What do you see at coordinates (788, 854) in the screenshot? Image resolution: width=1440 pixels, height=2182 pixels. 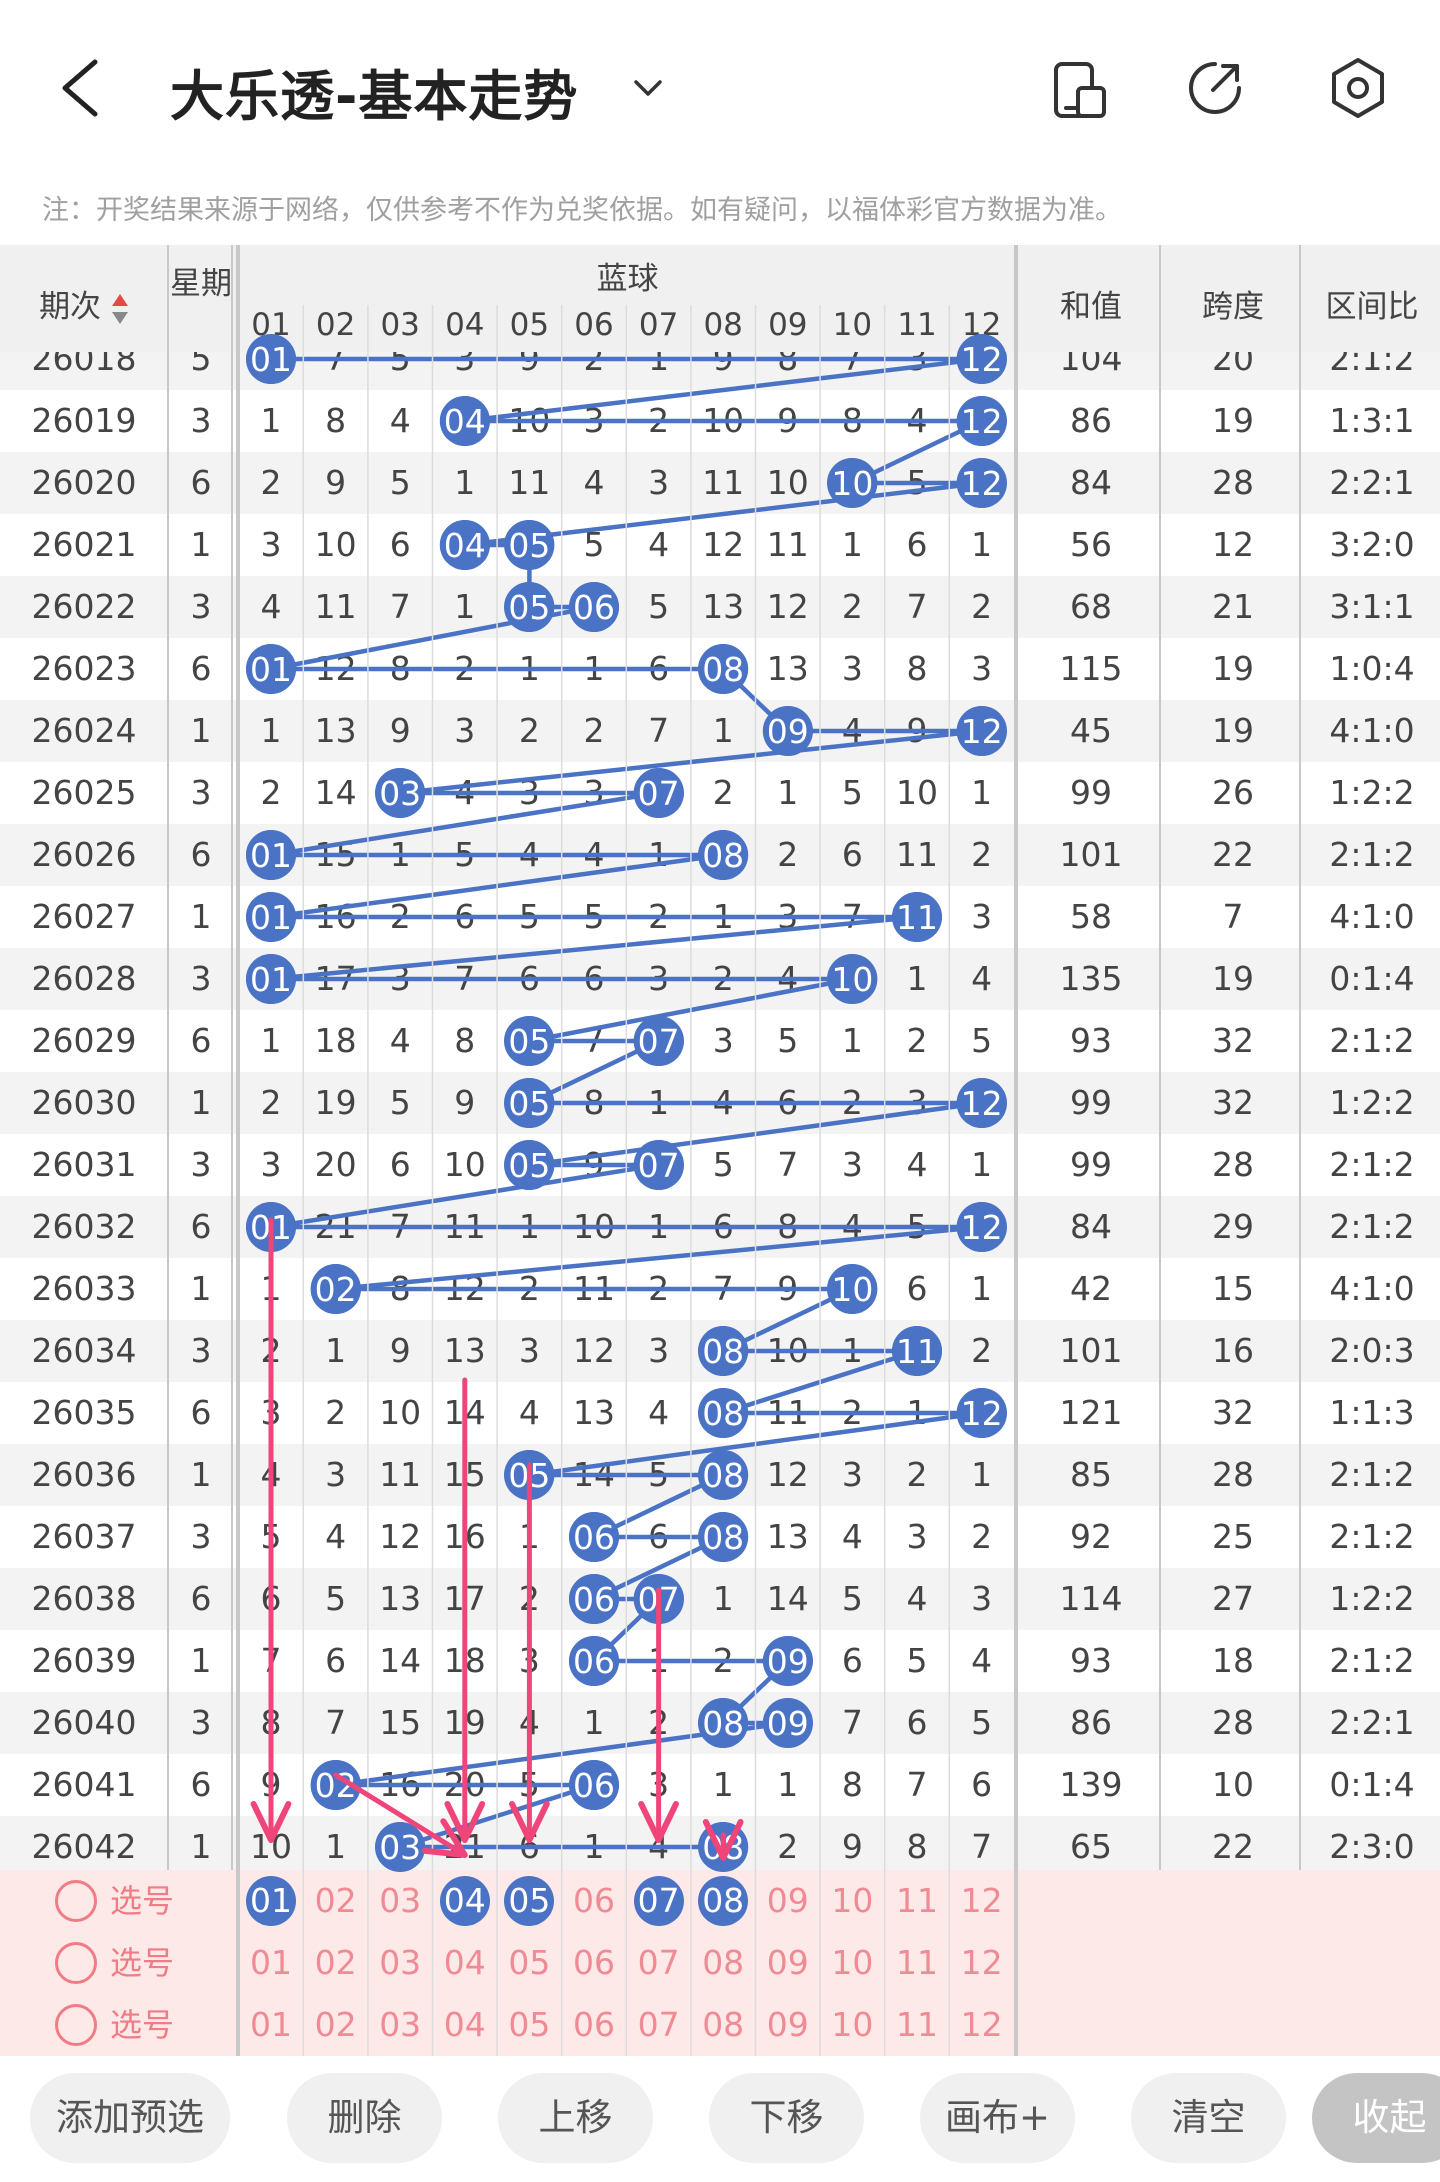 I see `omission-cell: 2` at bounding box center [788, 854].